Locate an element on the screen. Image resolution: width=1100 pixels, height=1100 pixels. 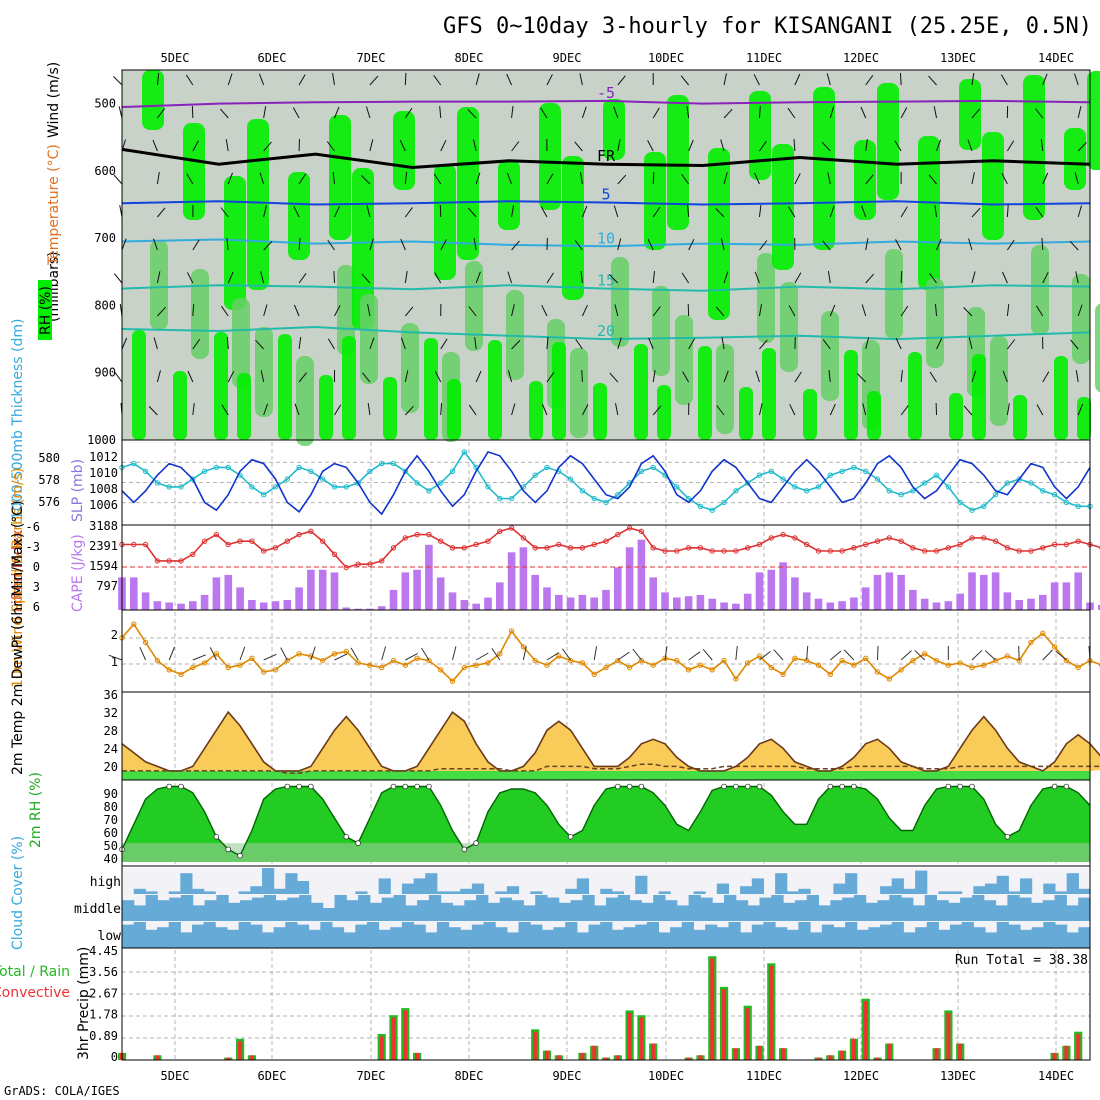
day-label-bottom: 11DEC is located at coordinates (764, 1076).